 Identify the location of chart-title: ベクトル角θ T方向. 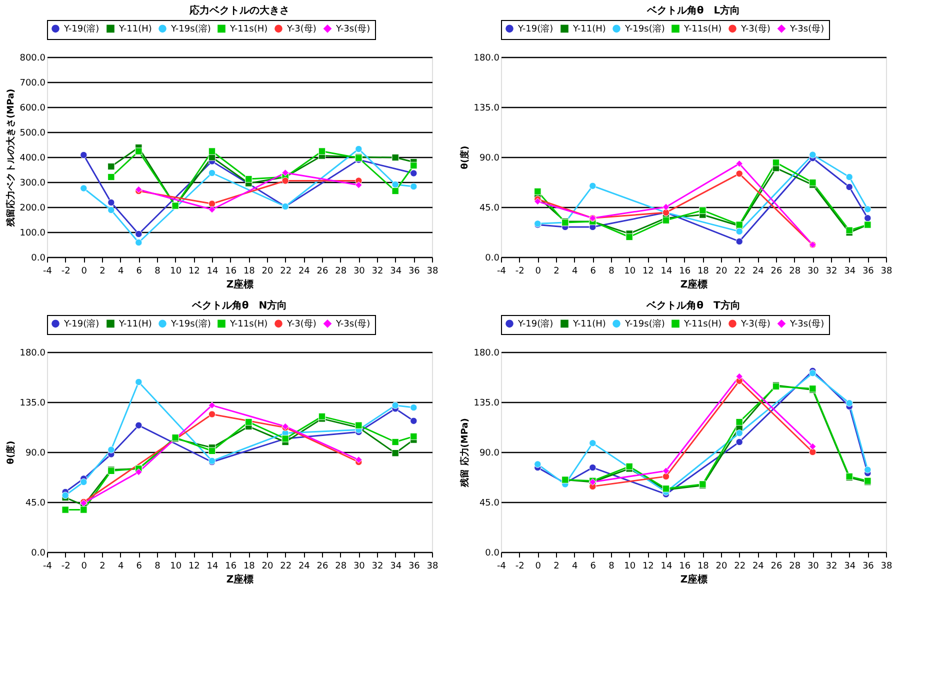
(693, 306).